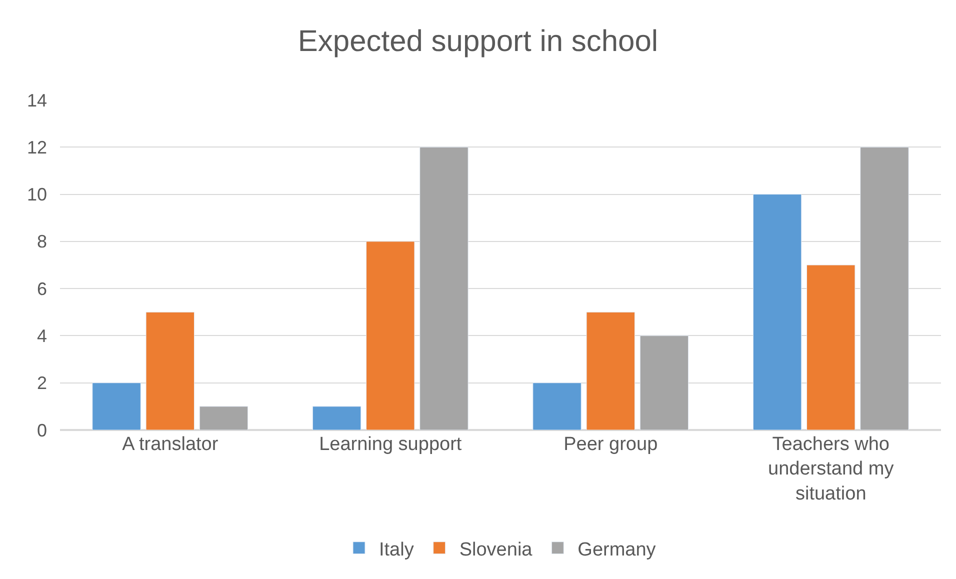 The image size is (956, 579). What do you see at coordinates (36, 100) in the screenshot?
I see `y-tick-label: 14` at bounding box center [36, 100].